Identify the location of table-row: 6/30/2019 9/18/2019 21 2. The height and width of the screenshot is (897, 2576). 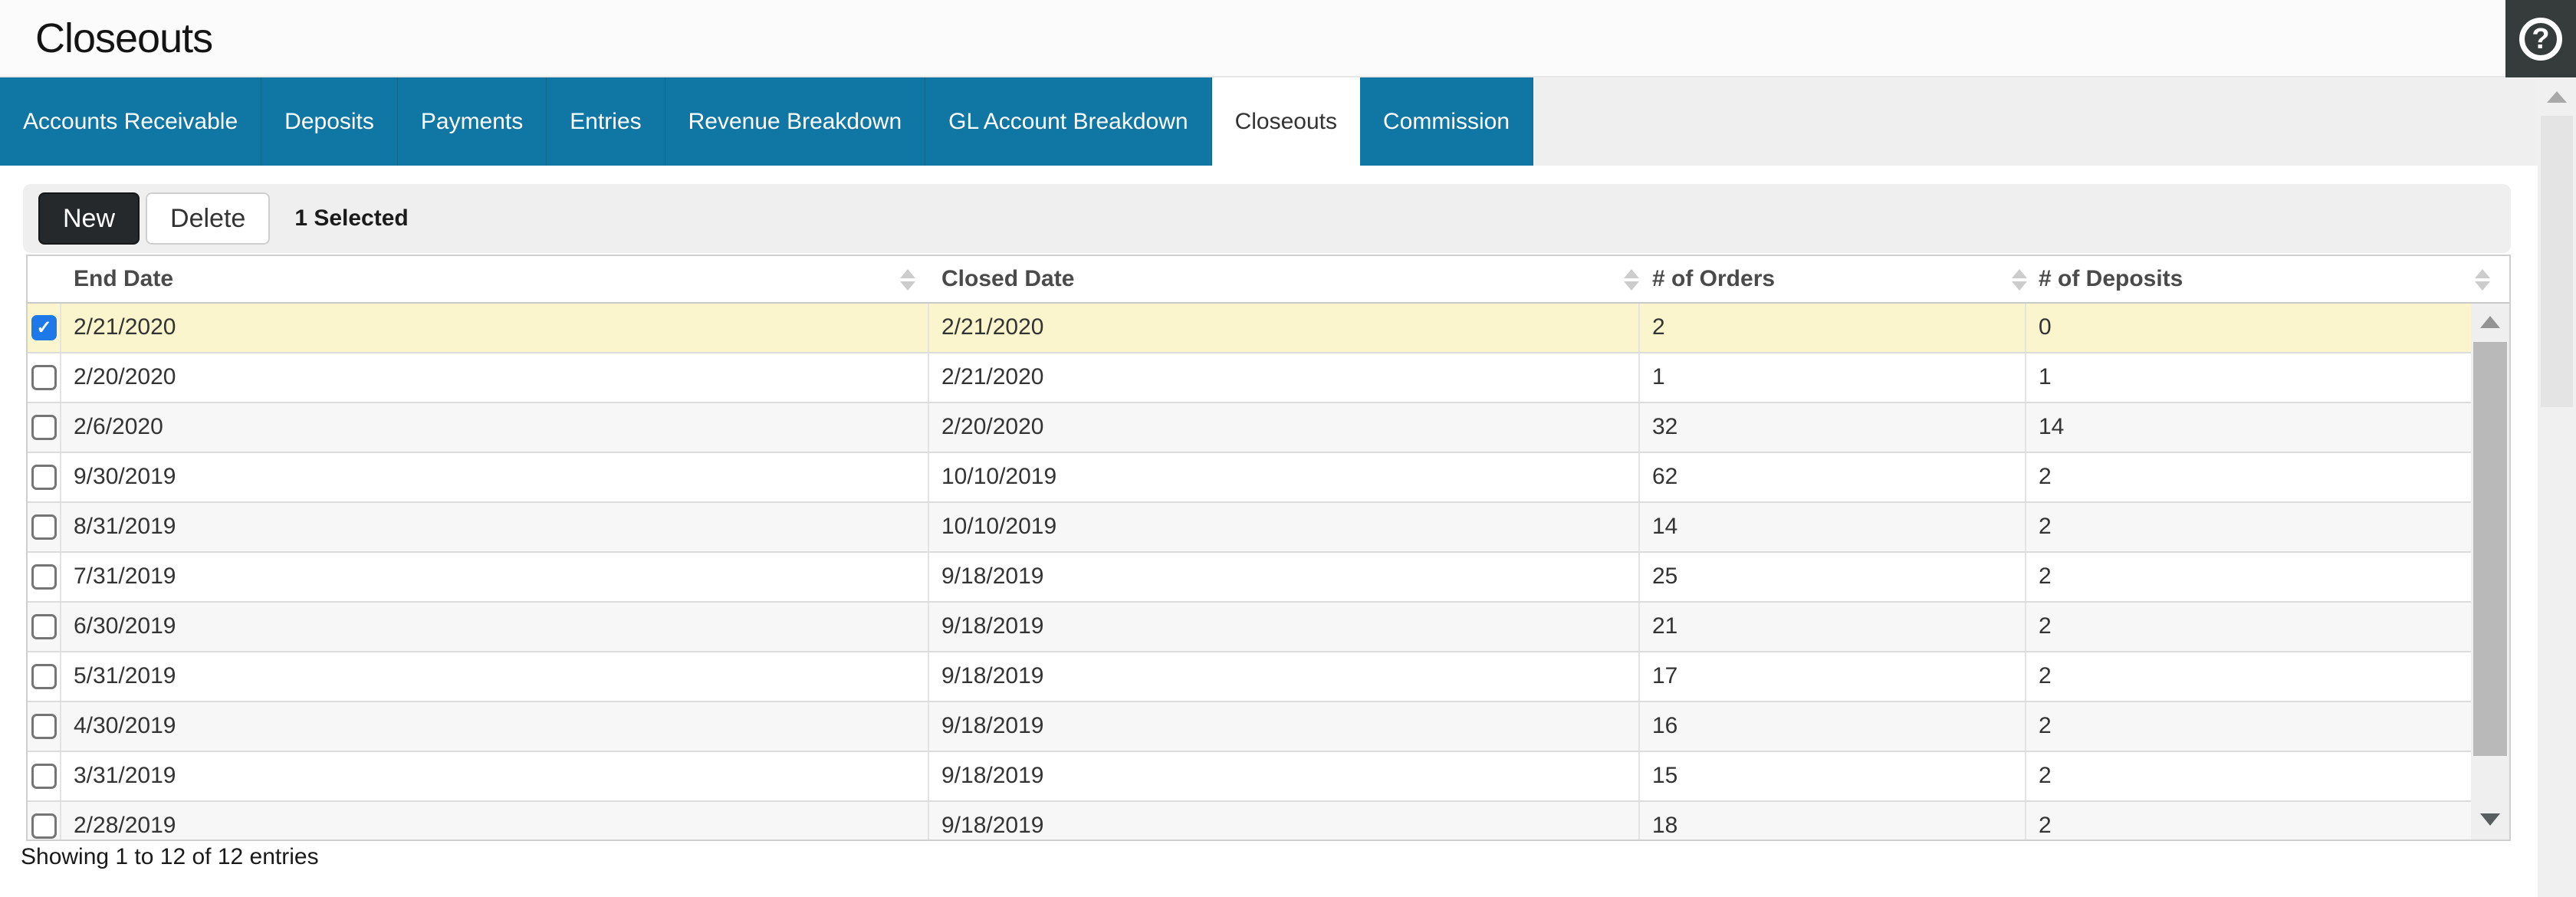
(1268, 628).